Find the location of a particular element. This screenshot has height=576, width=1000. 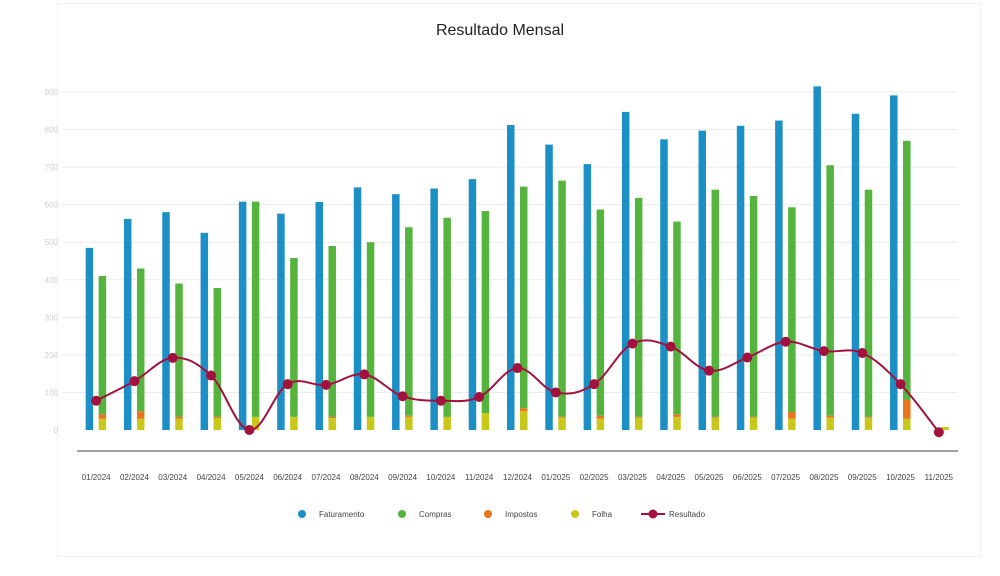

y-tick-label: 300 is located at coordinates (52, 317).